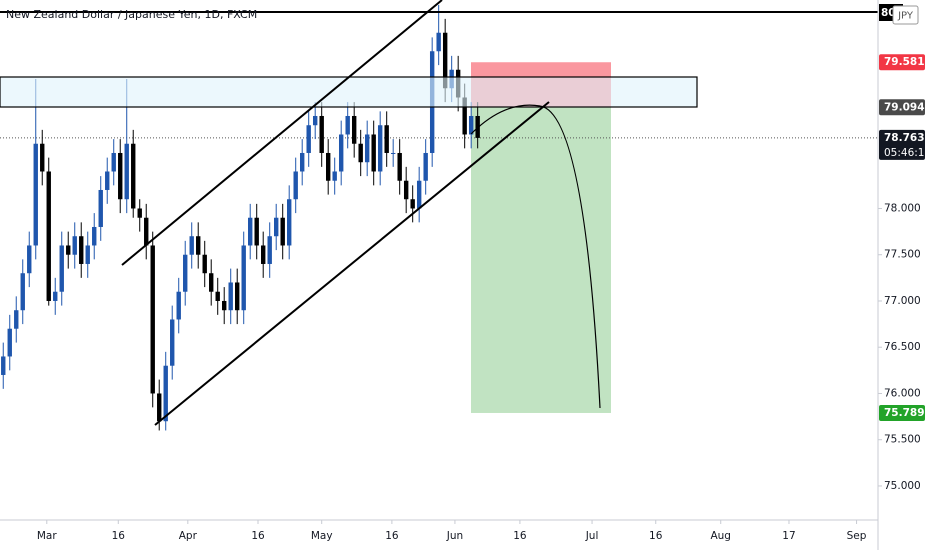  What do you see at coordinates (902, 486) in the screenshot?
I see `y-tick-label: 75.000` at bounding box center [902, 486].